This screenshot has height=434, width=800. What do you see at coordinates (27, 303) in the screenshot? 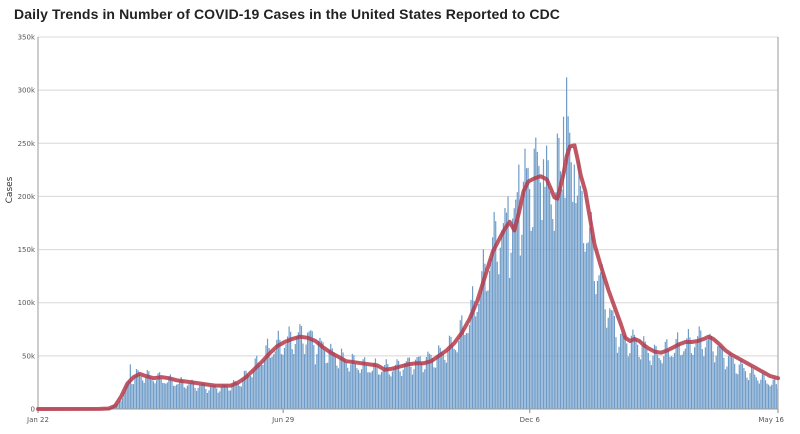
I see `y-tick-label: 100k` at bounding box center [27, 303].